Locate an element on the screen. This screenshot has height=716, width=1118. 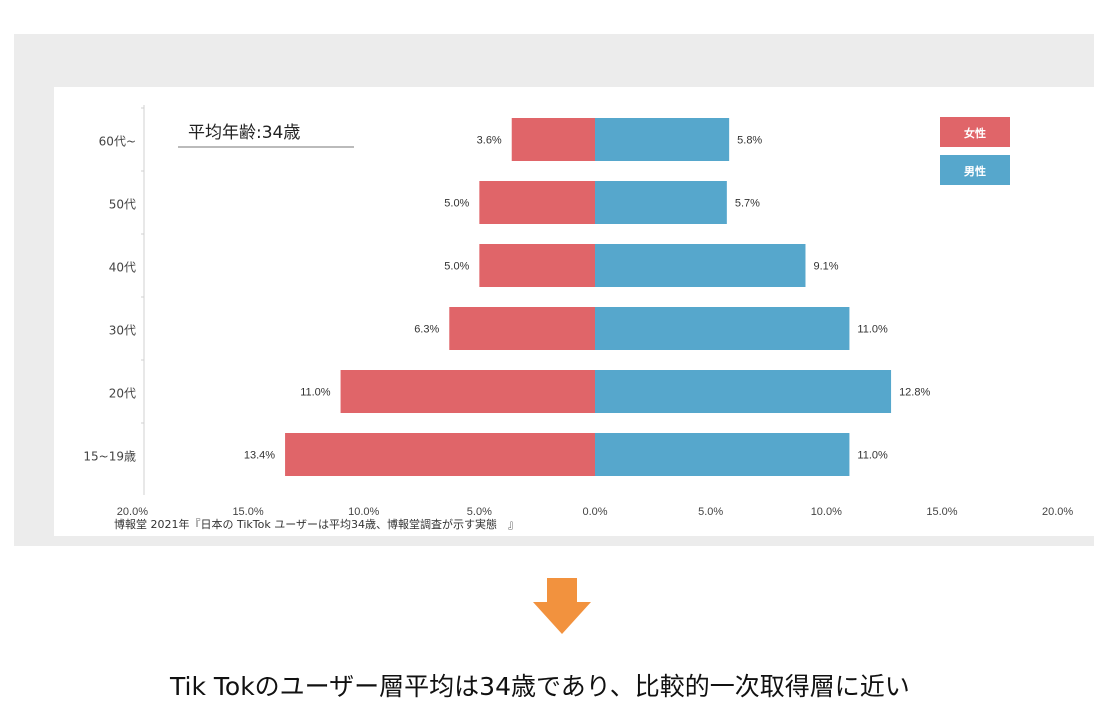
down-arrow-icon is located at coordinates (562, 606).